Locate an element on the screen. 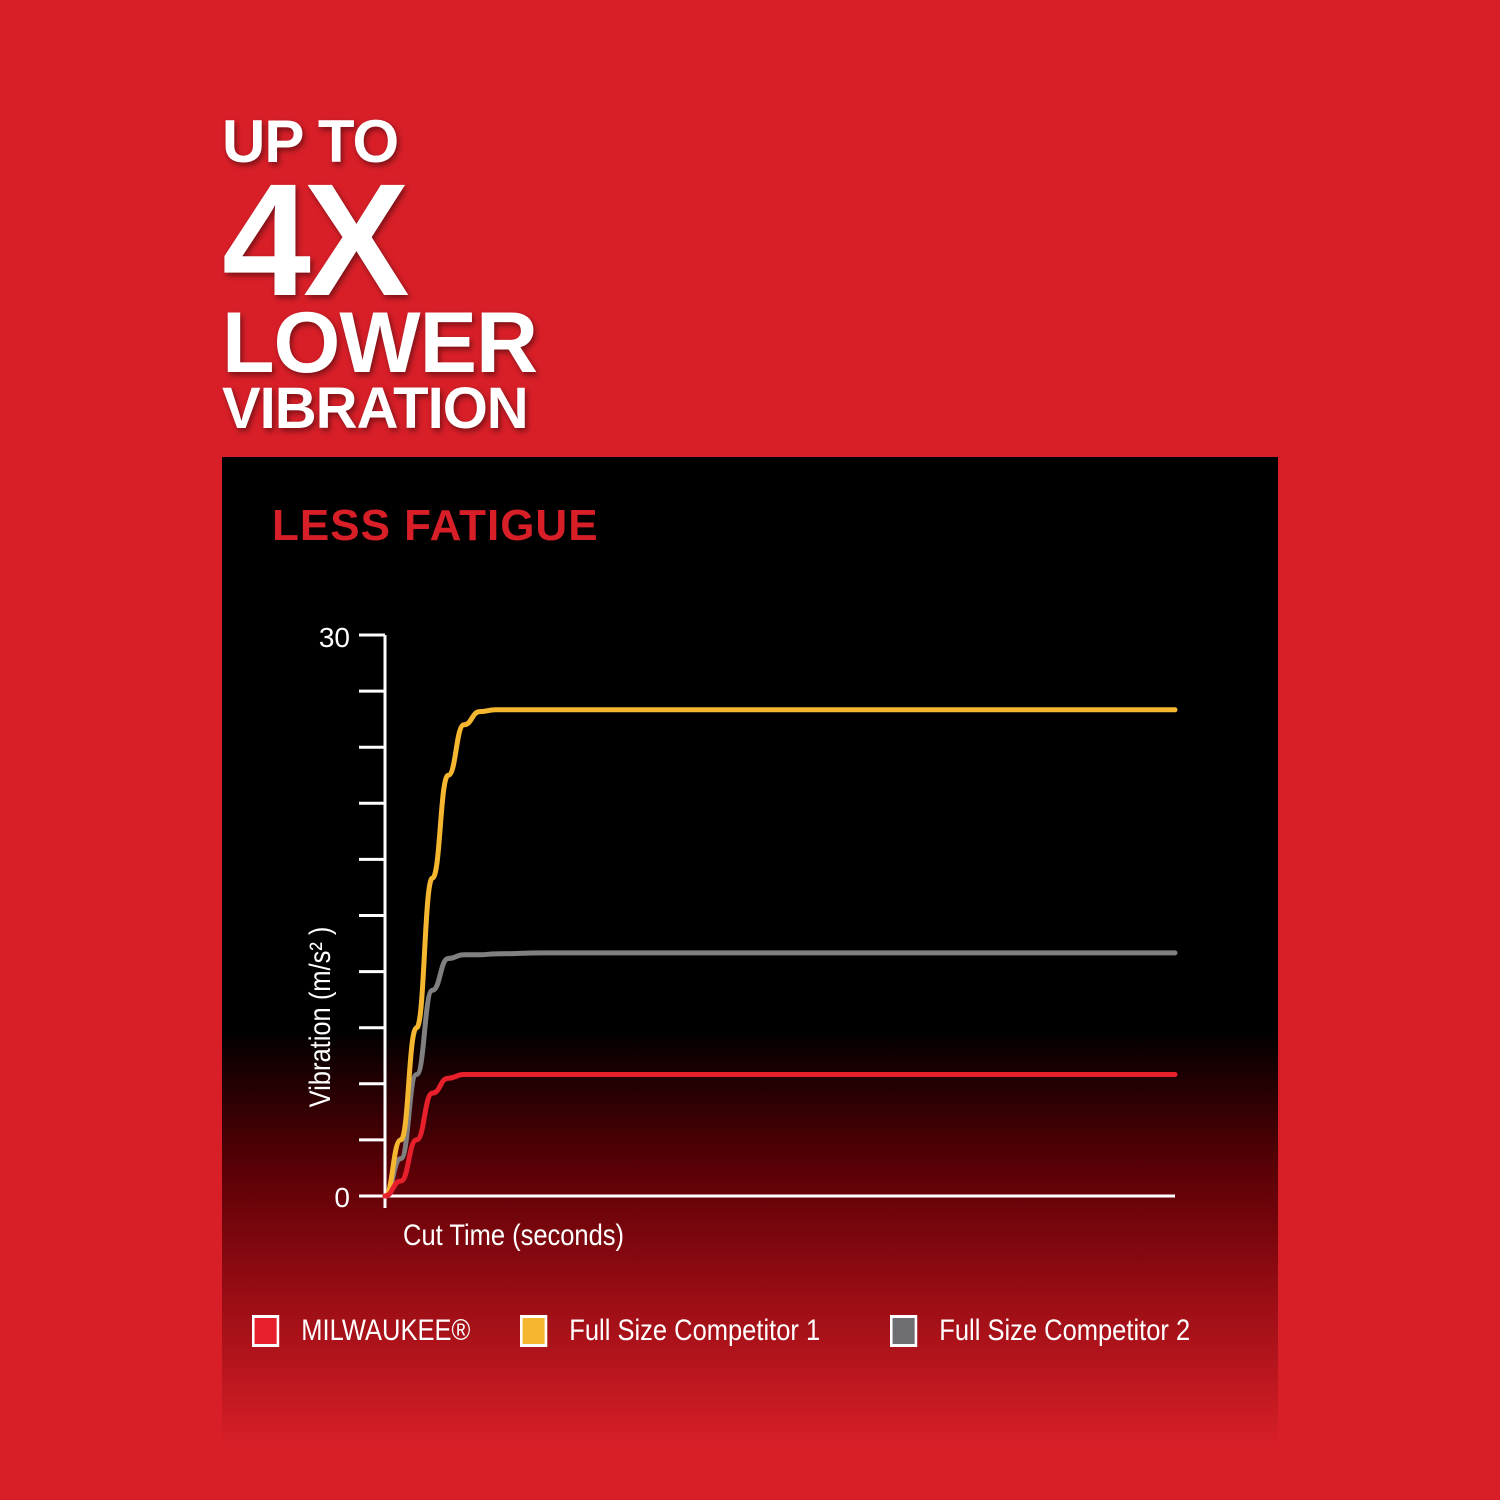  headline-lower: LOWER is located at coordinates (380, 343).